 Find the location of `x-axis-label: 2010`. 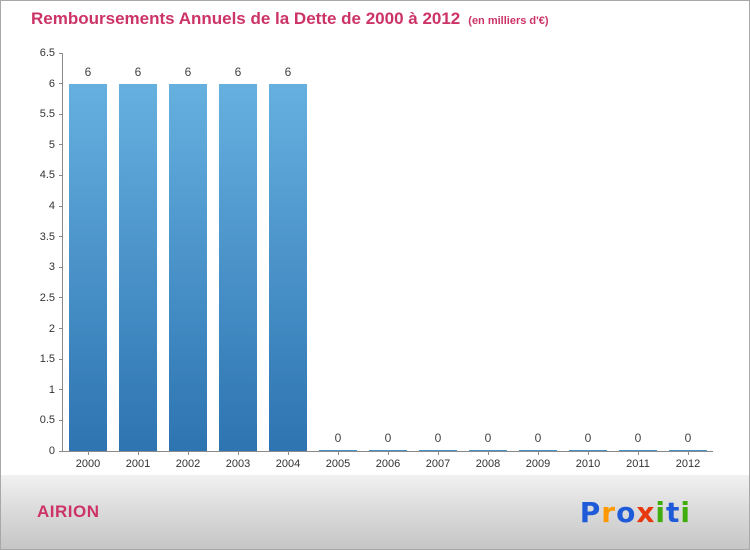

x-axis-label: 2010 is located at coordinates (588, 464).